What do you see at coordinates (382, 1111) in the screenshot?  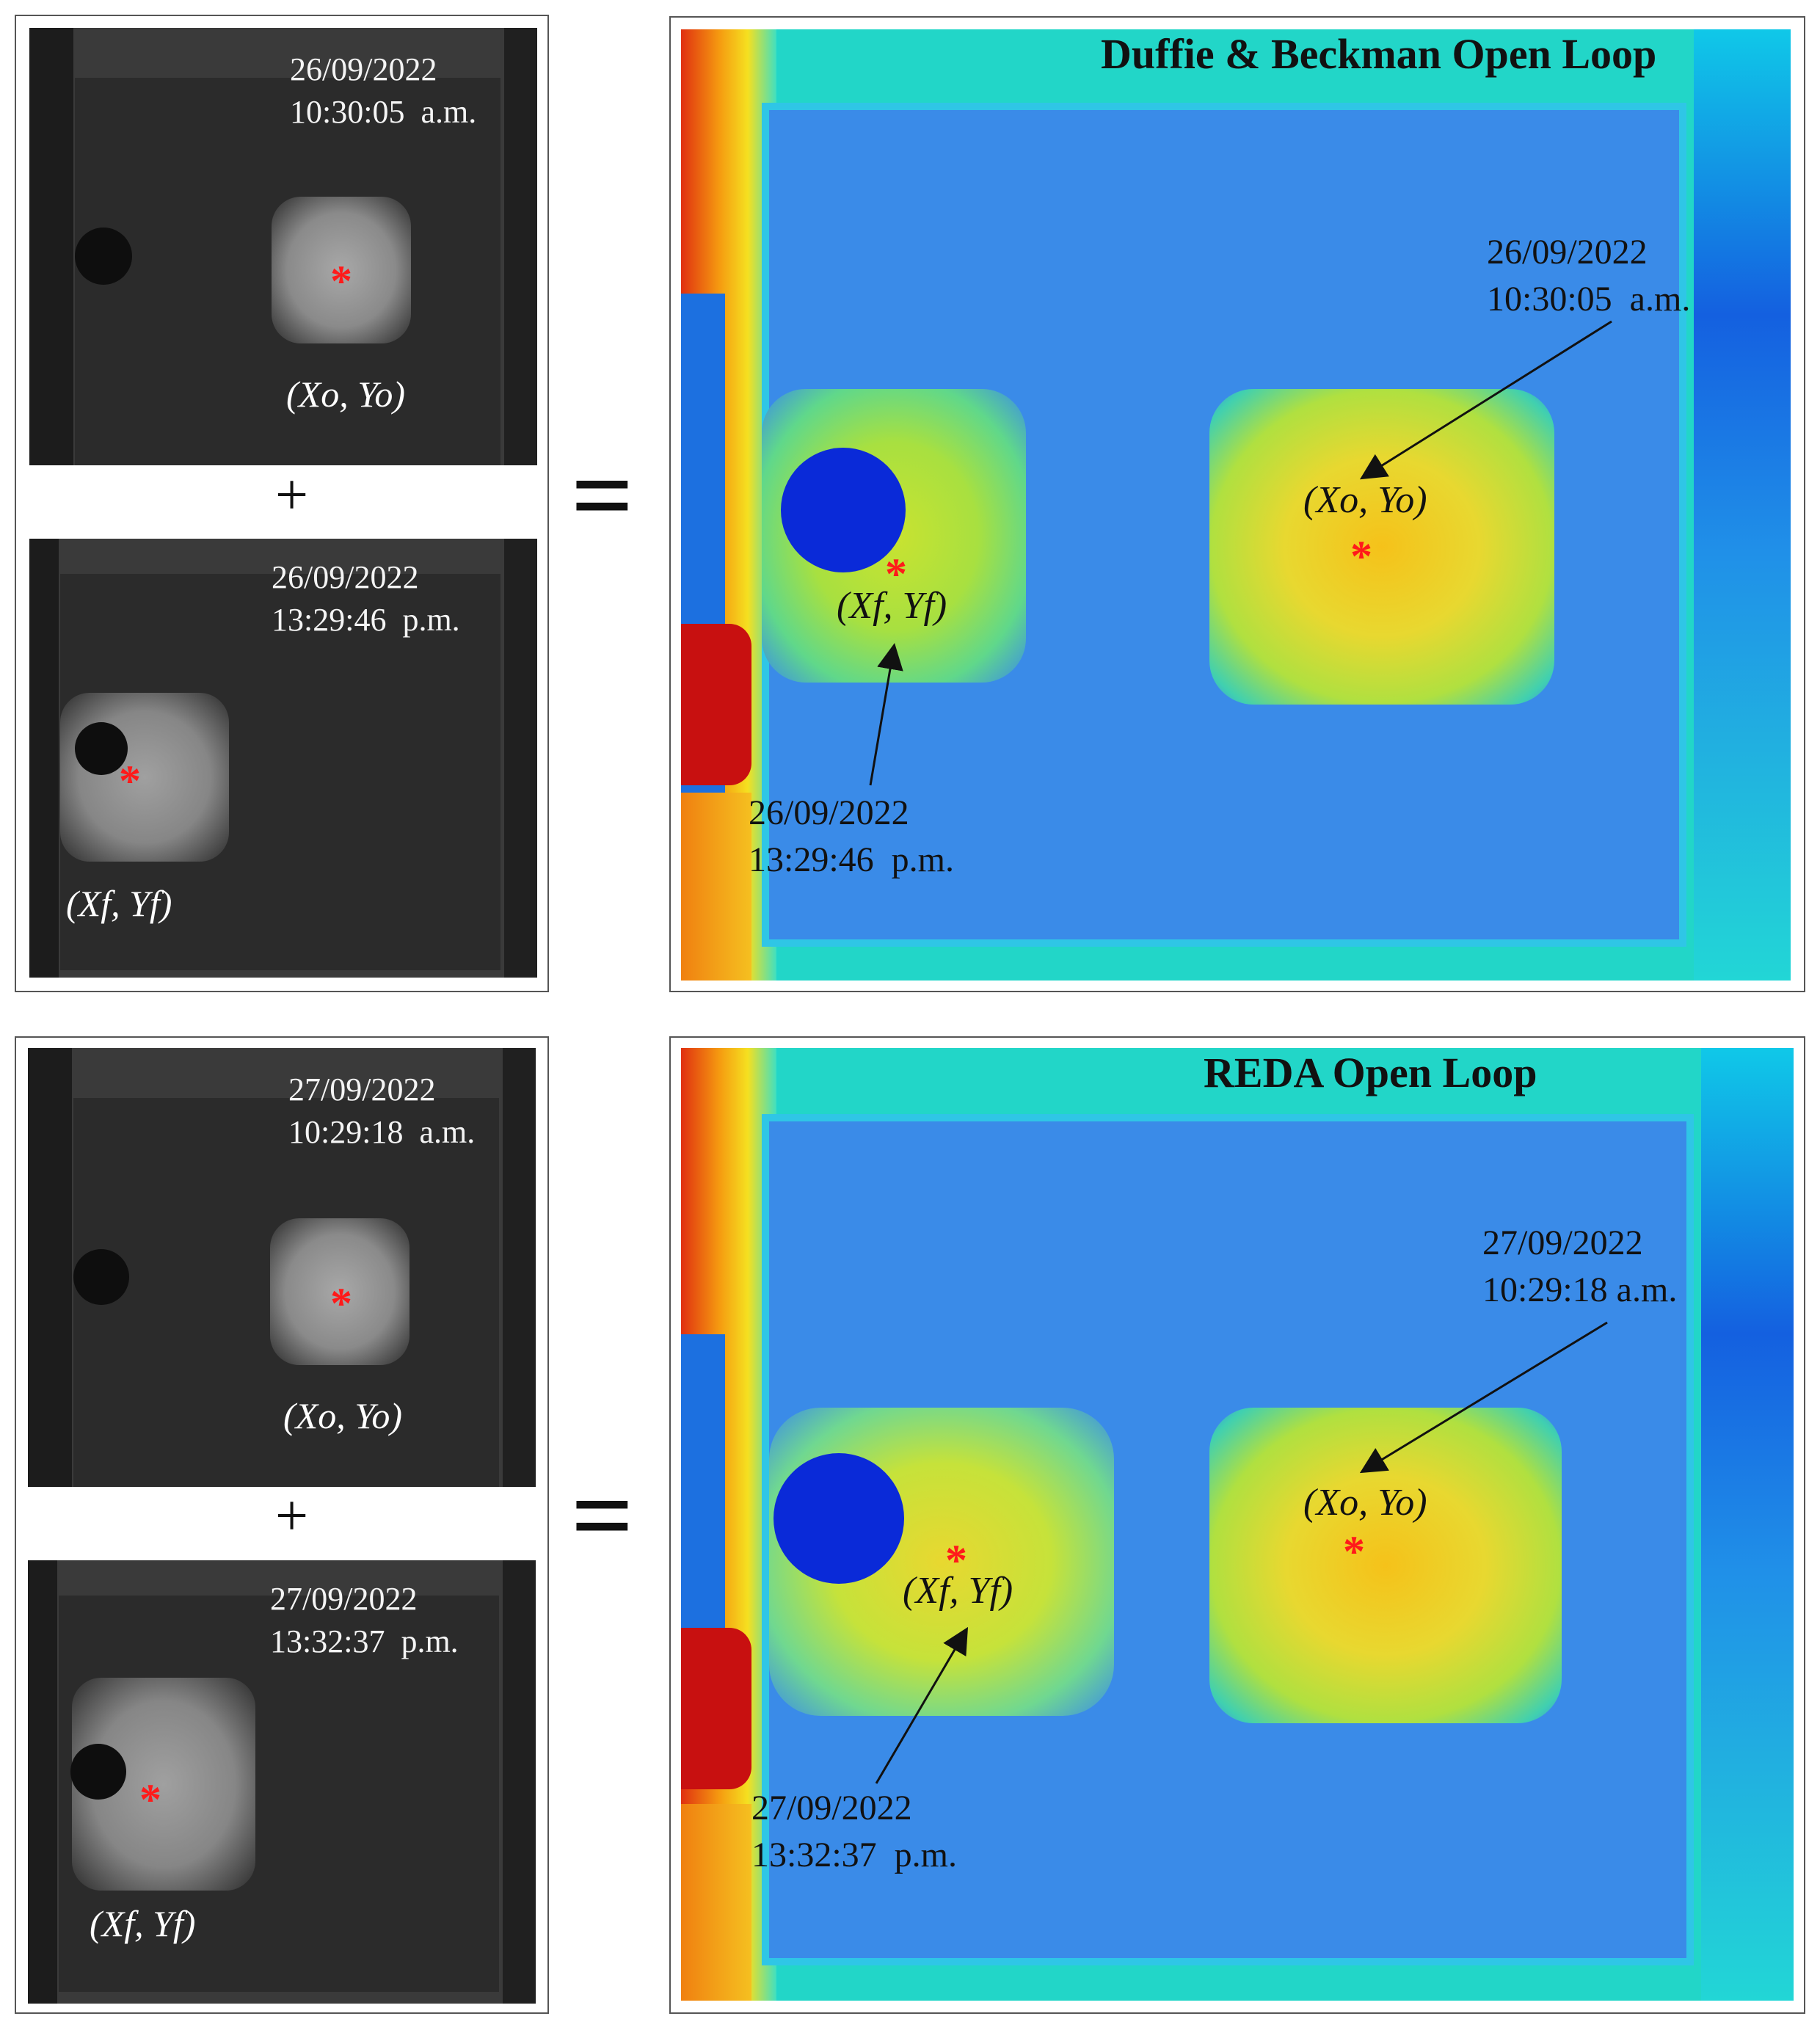 I see `timestamp: 27/09/2022 10:29:18 a.m.` at bounding box center [382, 1111].